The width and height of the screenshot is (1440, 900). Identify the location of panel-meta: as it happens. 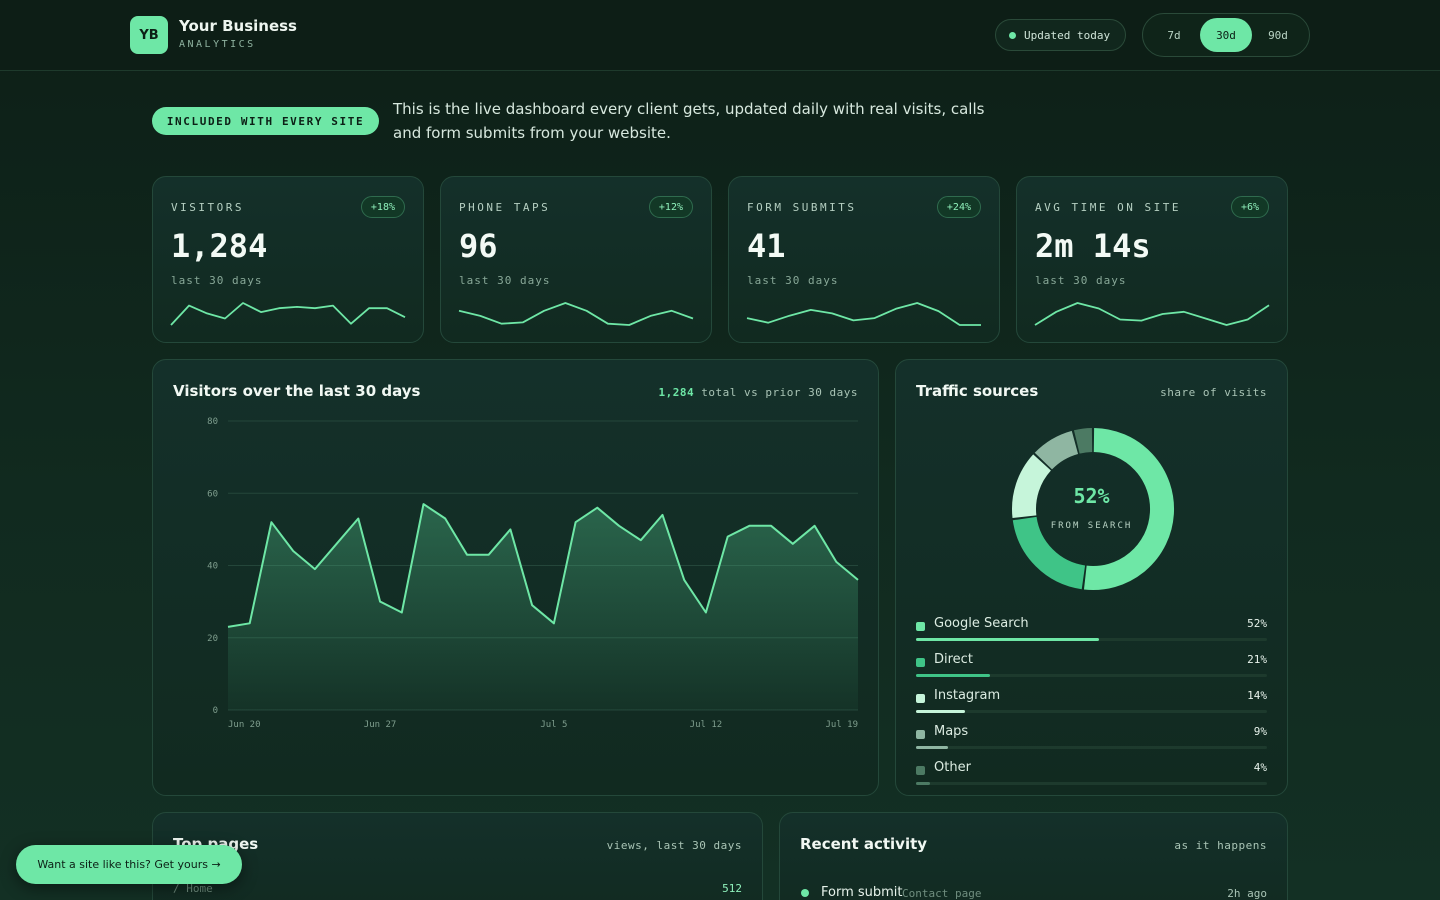
(1220, 845).